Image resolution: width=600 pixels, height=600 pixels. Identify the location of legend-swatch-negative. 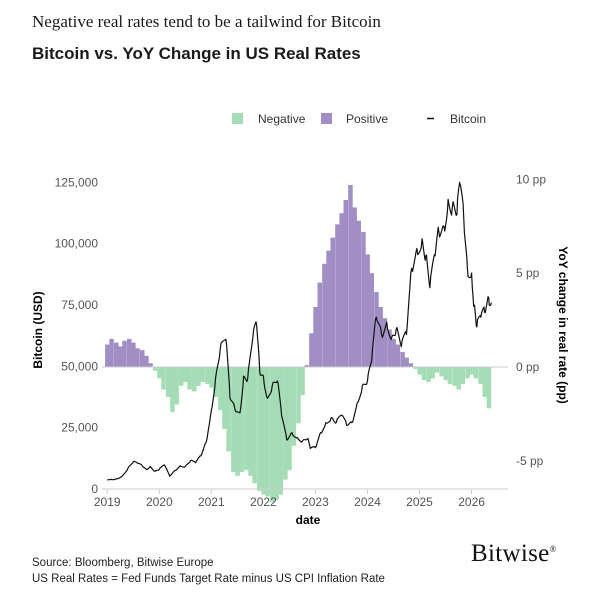
(237, 118).